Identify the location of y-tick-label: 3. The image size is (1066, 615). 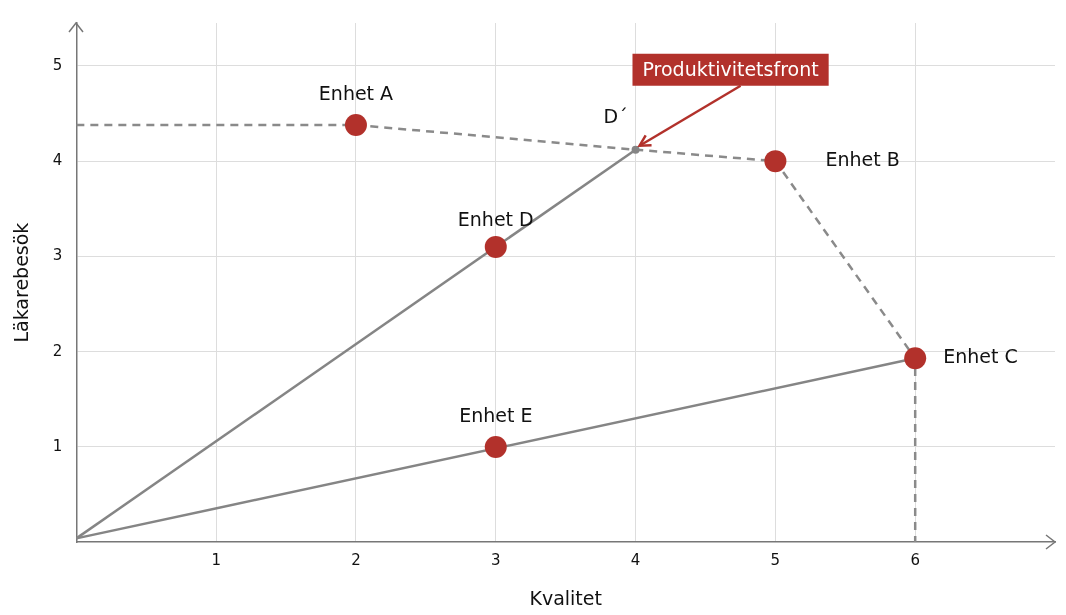
(57, 255).